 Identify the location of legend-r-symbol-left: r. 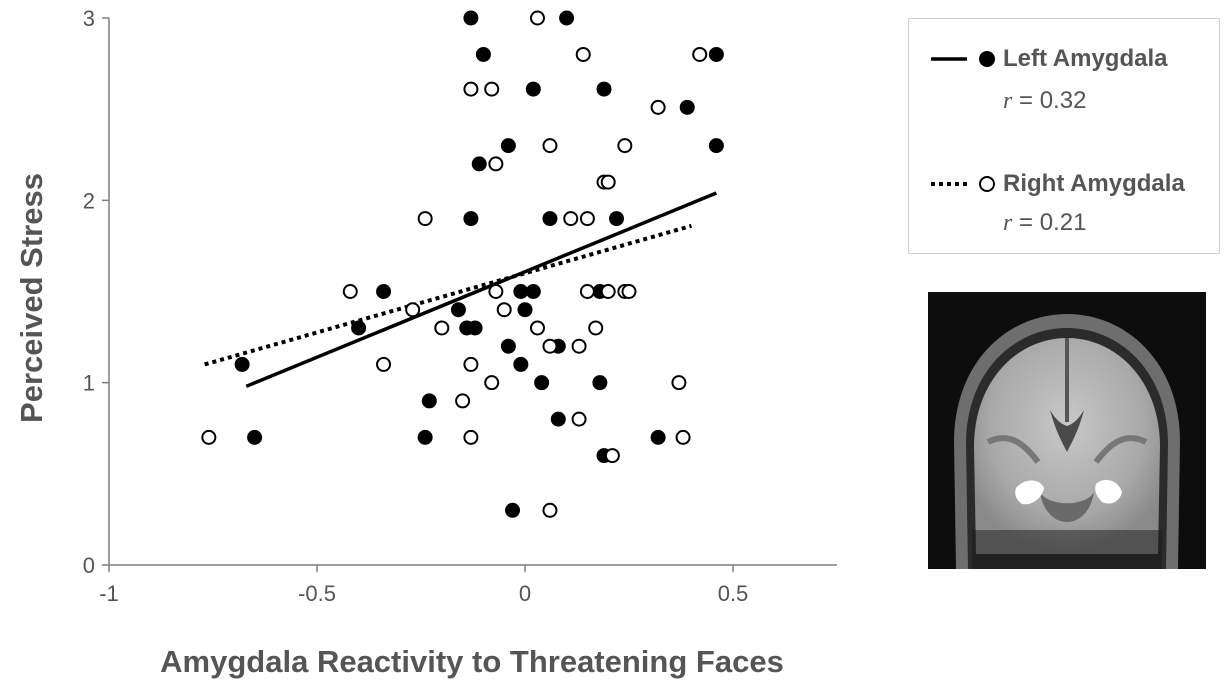
(1008, 101).